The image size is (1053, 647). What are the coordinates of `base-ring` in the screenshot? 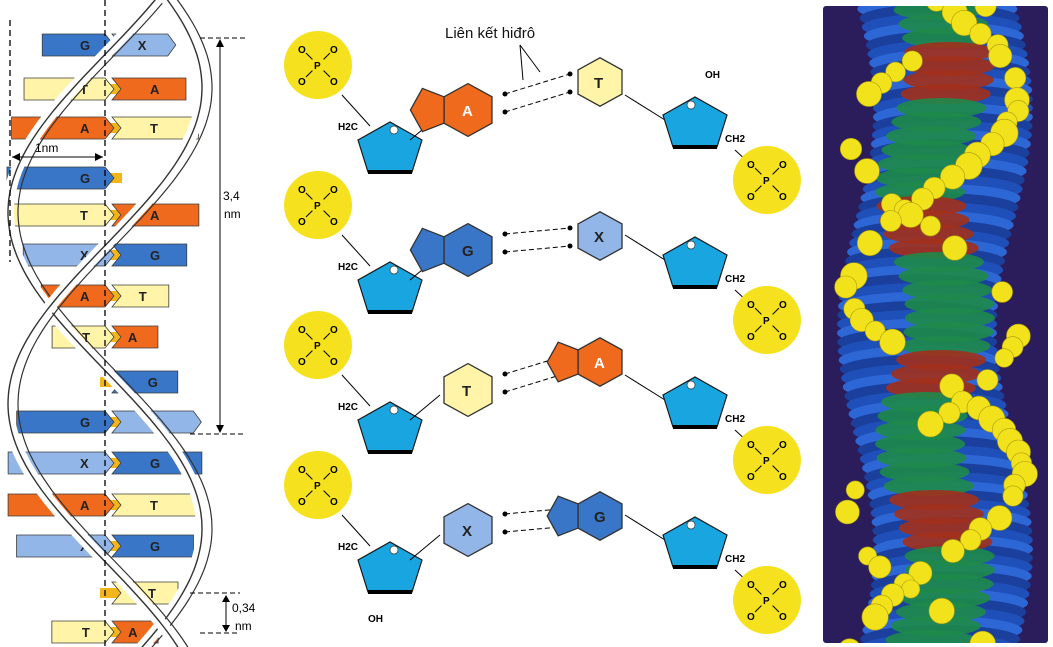 It's located at (468, 390).